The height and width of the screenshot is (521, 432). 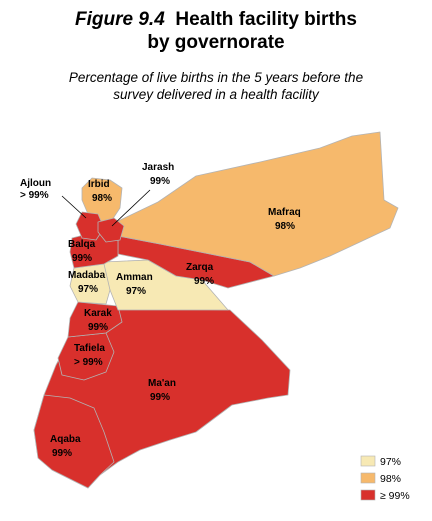 I want to click on label-irbid-value: 98%, so click(x=102, y=198).